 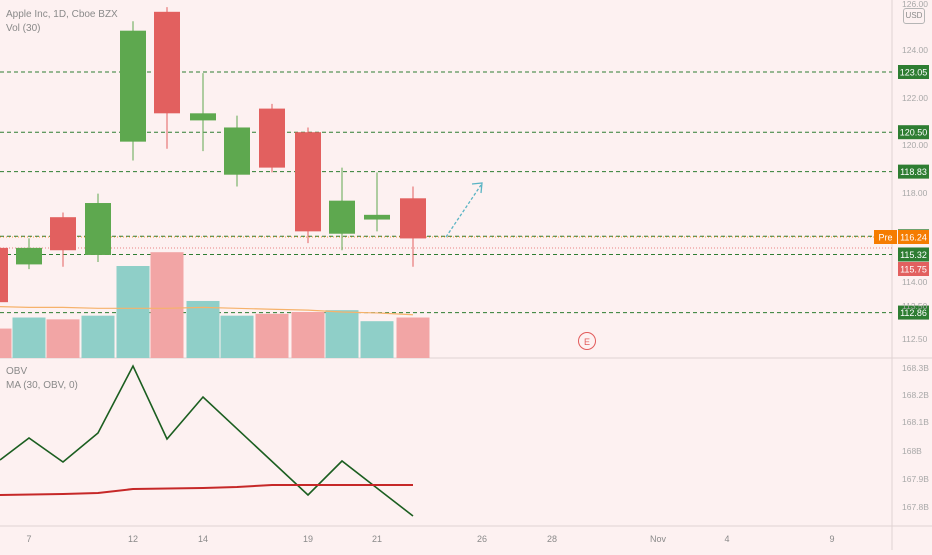 I want to click on time-axis-tick: 12, so click(x=133, y=539).